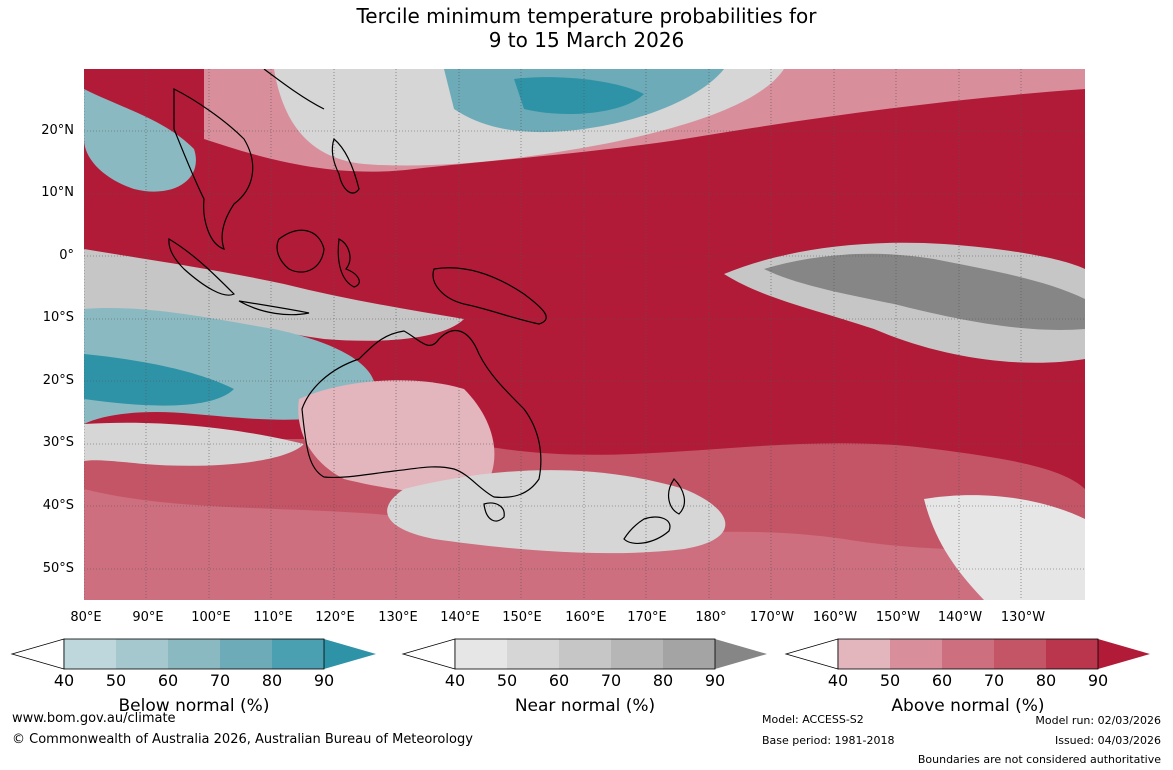 The height and width of the screenshot is (770, 1173). Describe the element at coordinates (58, 317) in the screenshot. I see `lat-label-10s: 10°S` at that location.